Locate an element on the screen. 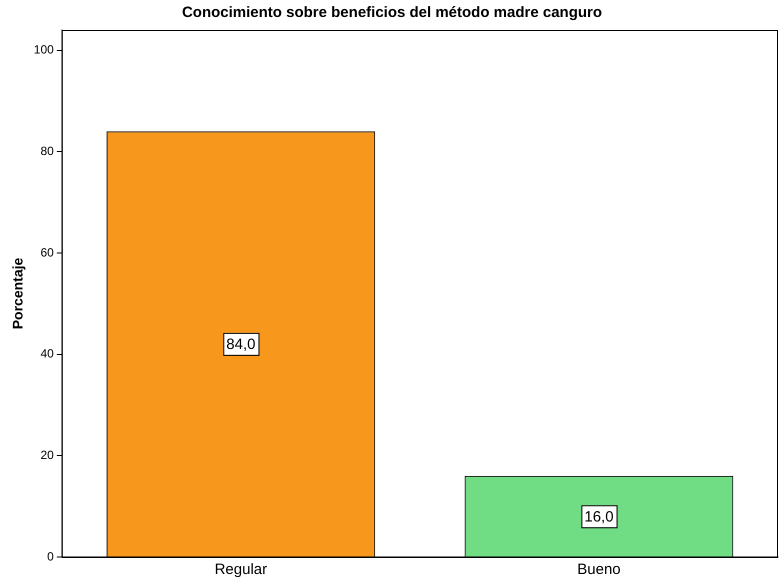  y-tick-label: 40 is located at coordinates (47, 353).